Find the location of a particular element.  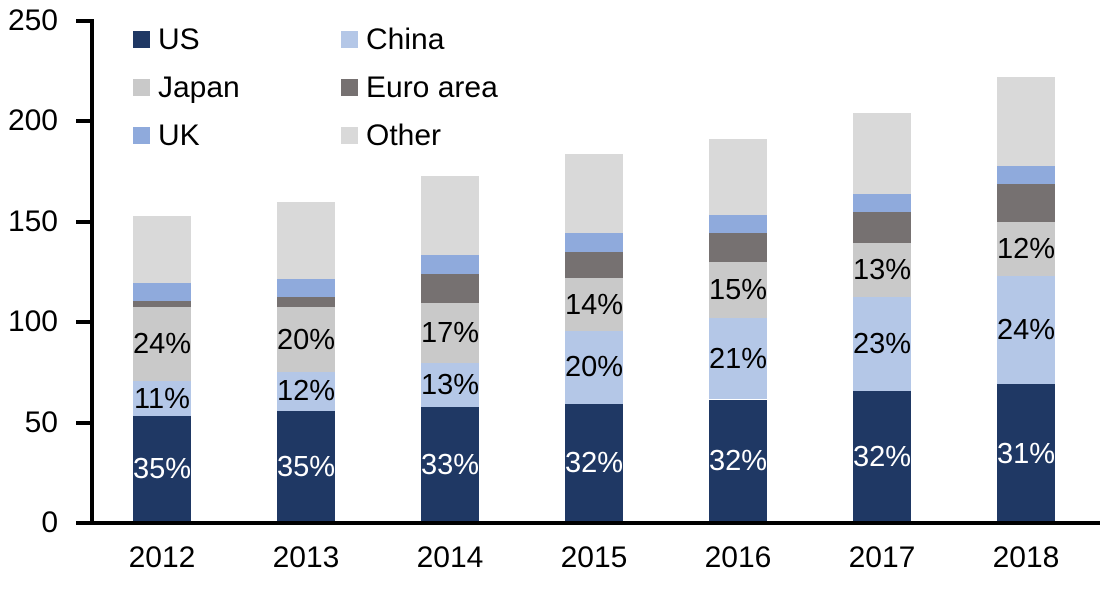

x-axis-year-label: 2012 is located at coordinates (162, 557).